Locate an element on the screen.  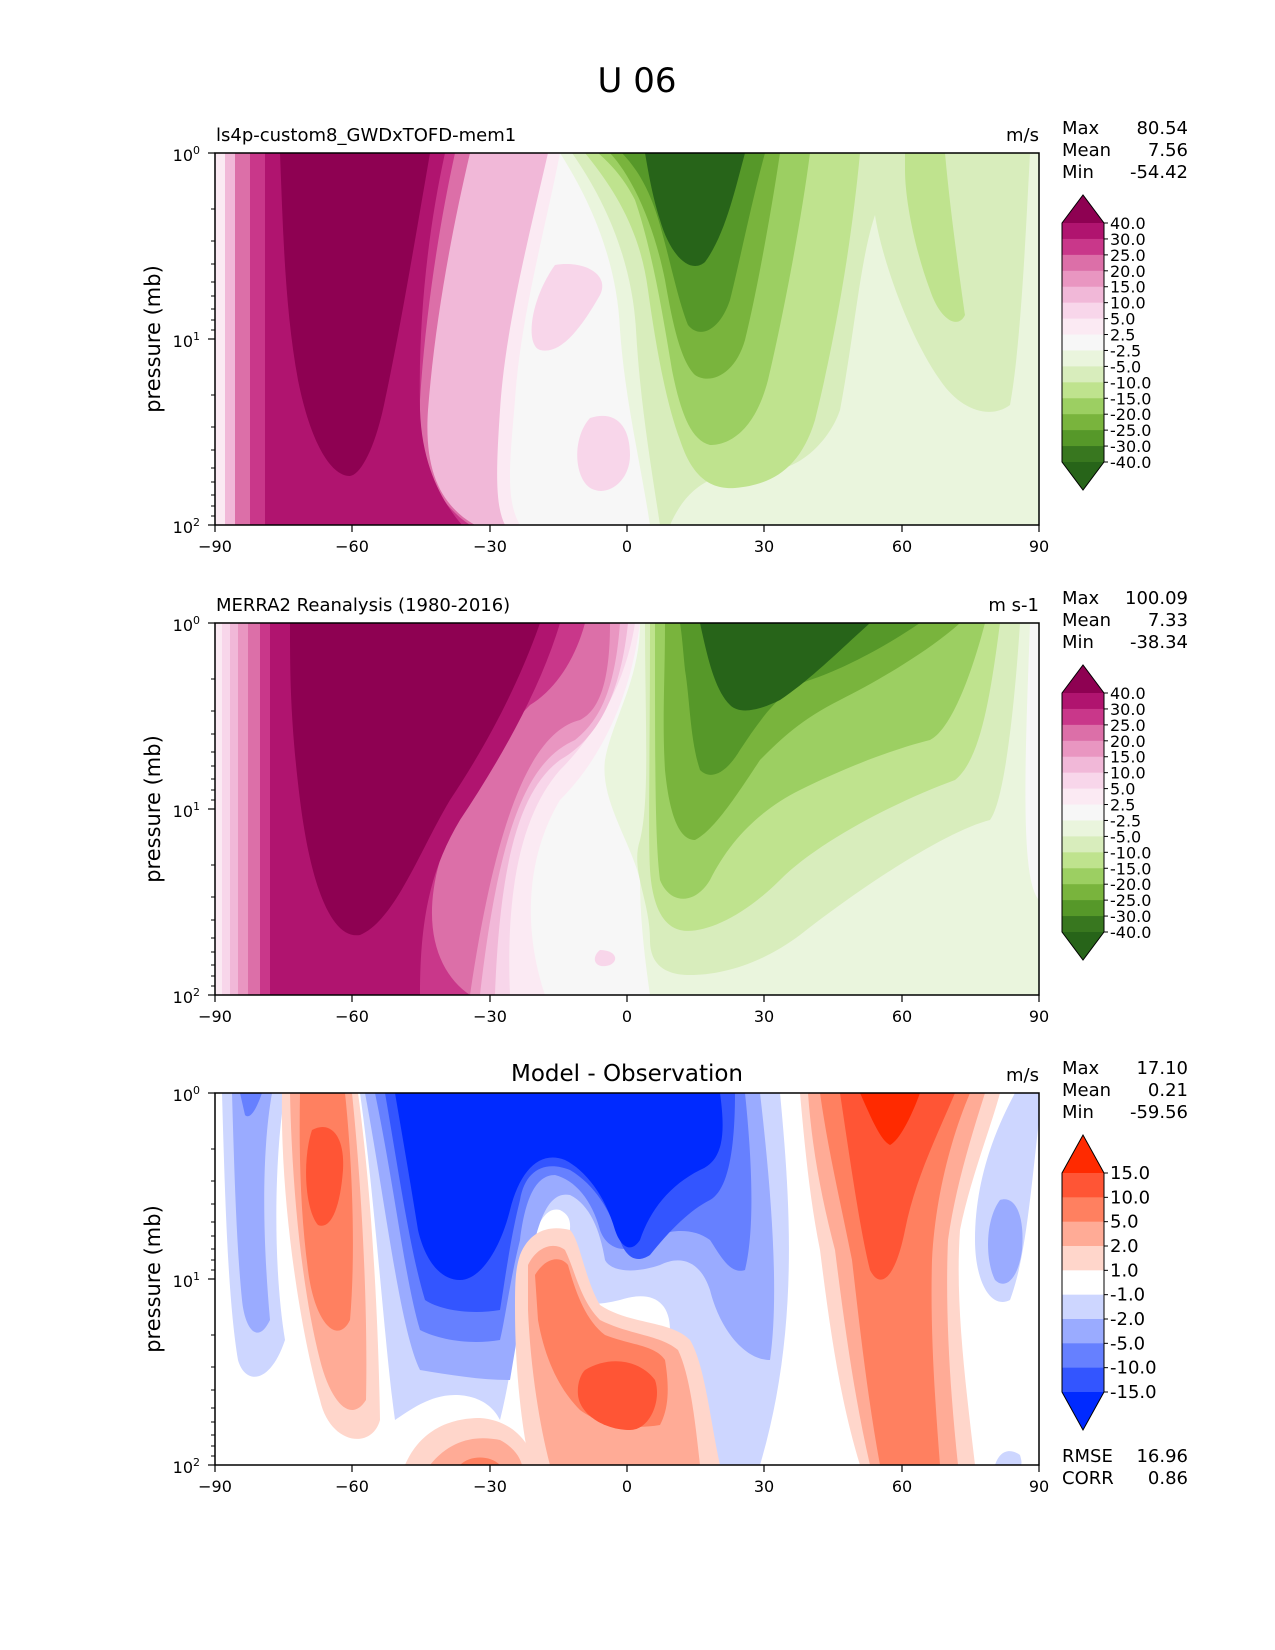
y-major-ticks is located at coordinates (211, 339).